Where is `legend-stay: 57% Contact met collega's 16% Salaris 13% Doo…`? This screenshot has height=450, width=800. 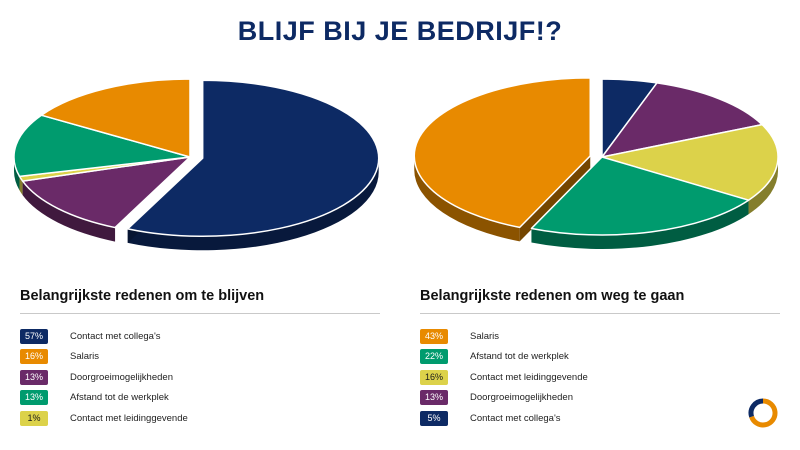 legend-stay: 57% Contact met collega's 16% Salaris 13% Doo… is located at coordinates (200, 377).